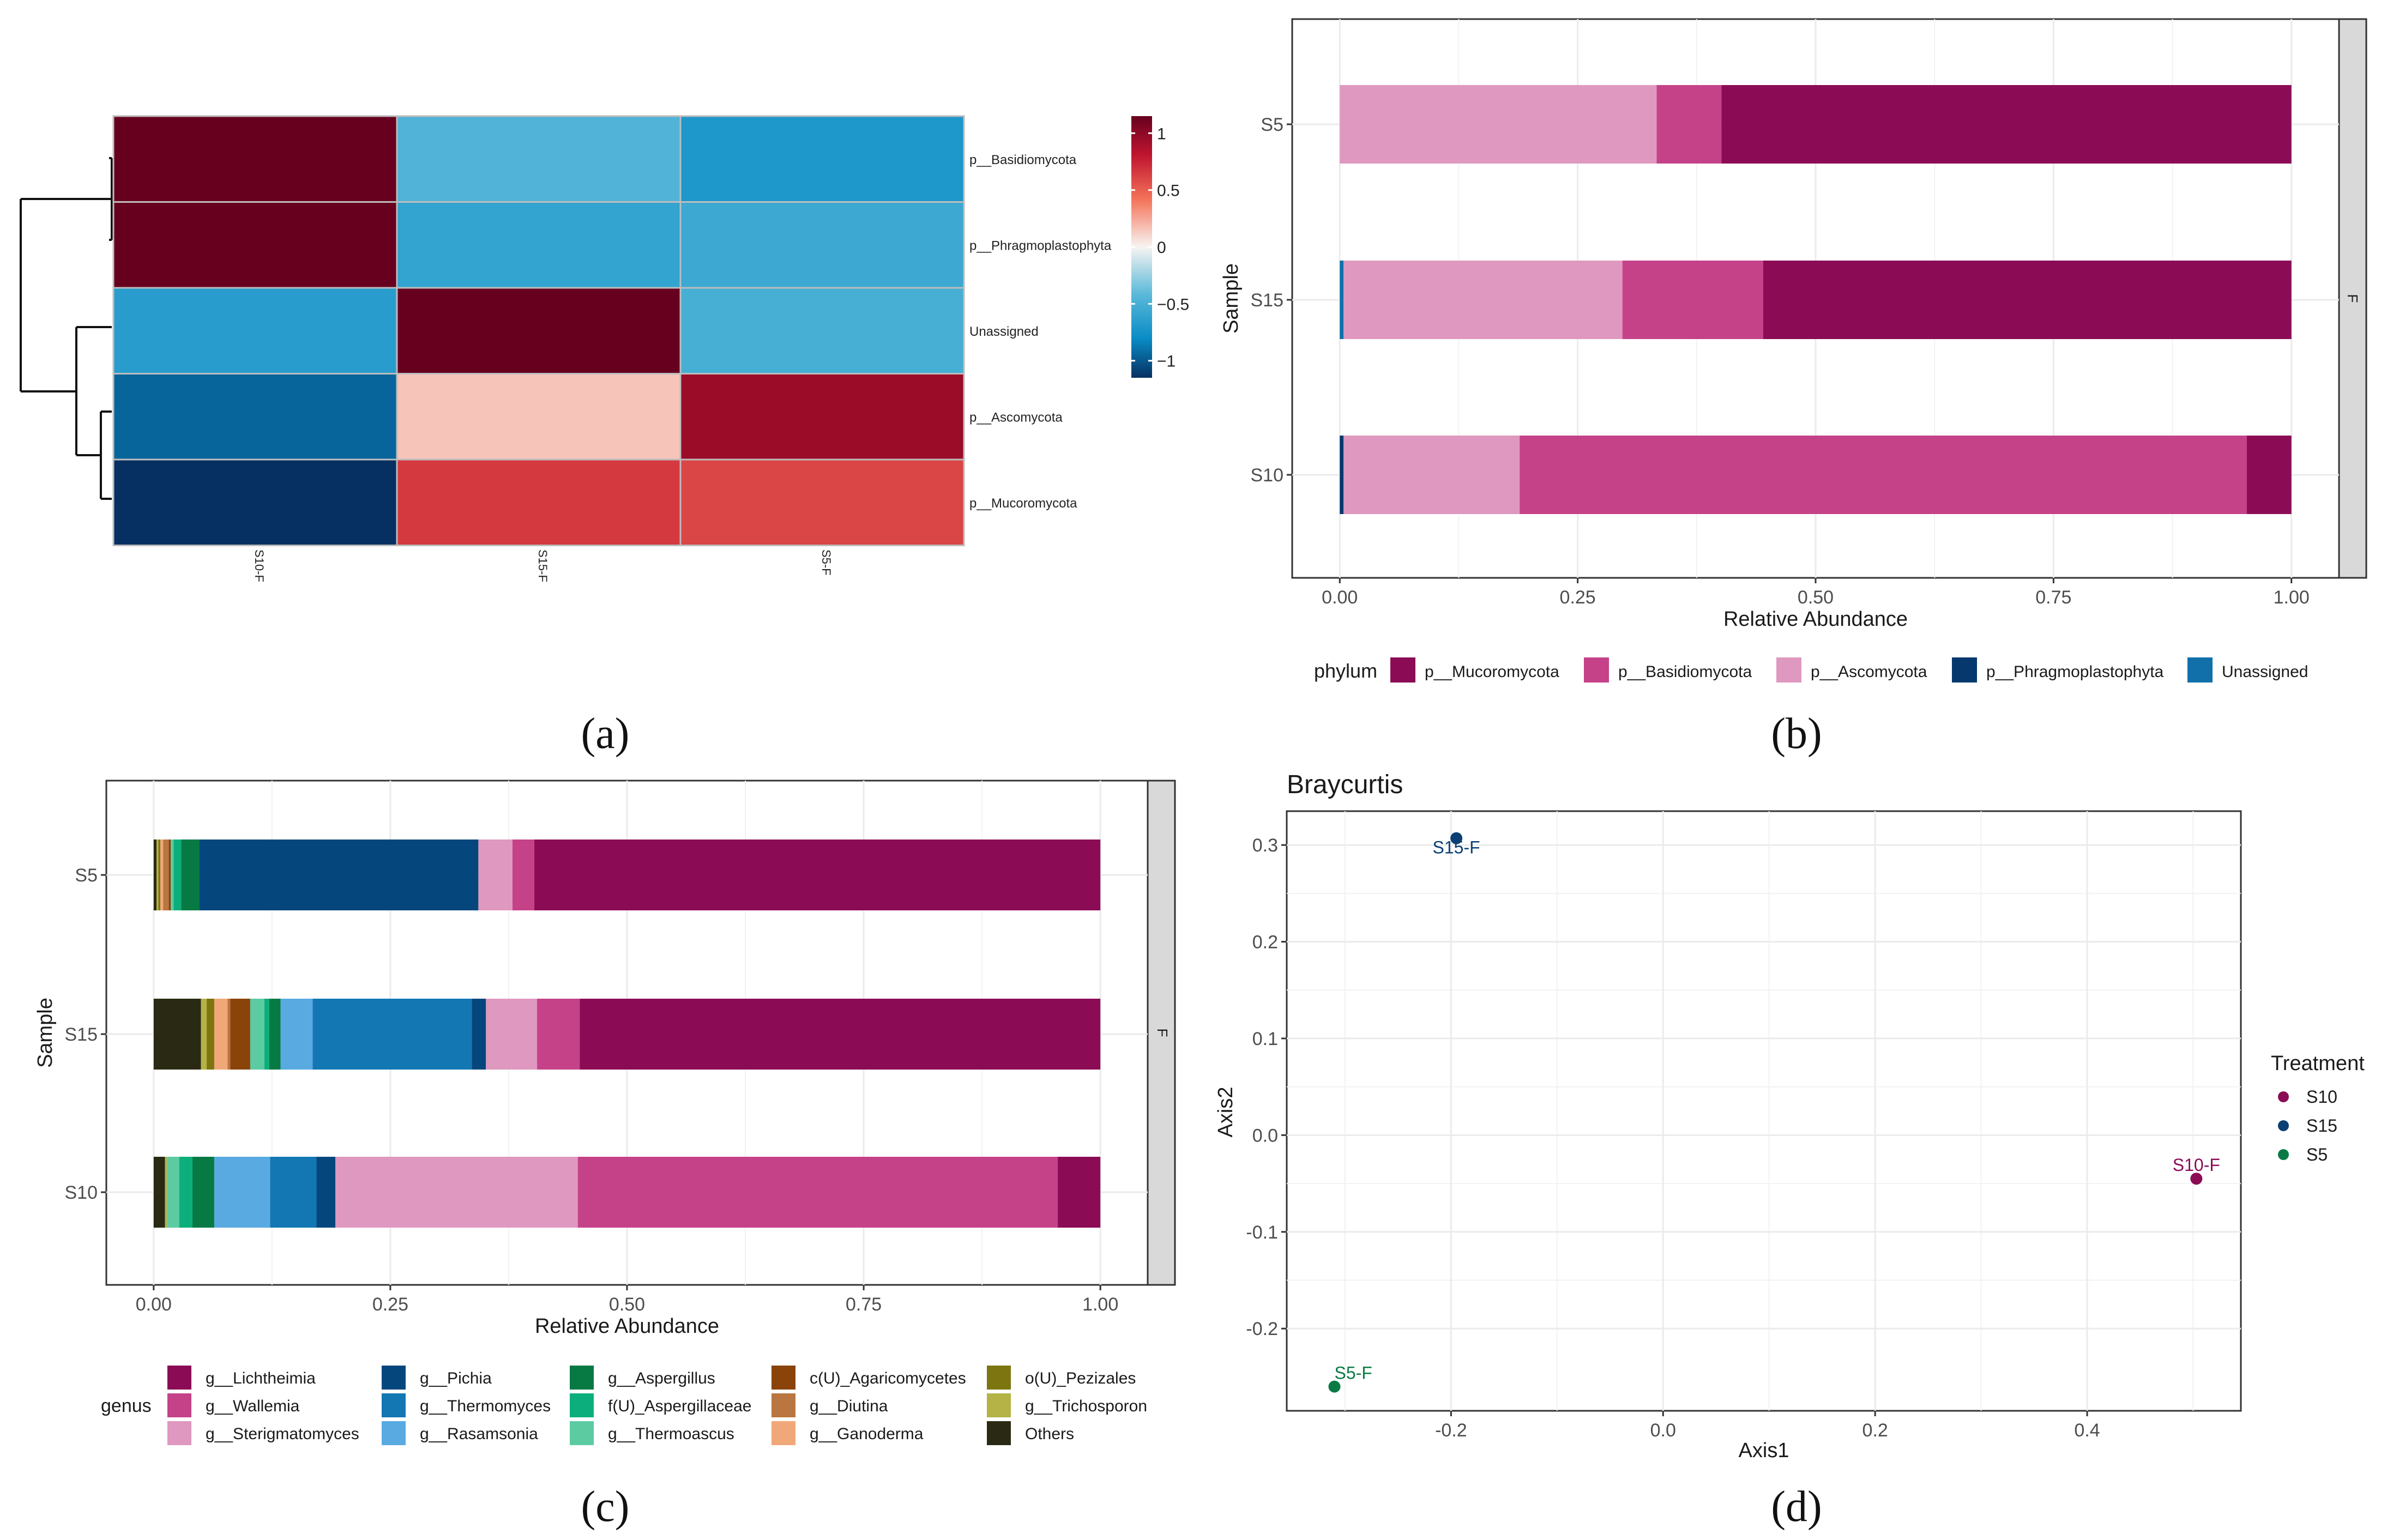  Describe the element at coordinates (1049, 1434) in the screenshot. I see `legend-label: Others` at that location.